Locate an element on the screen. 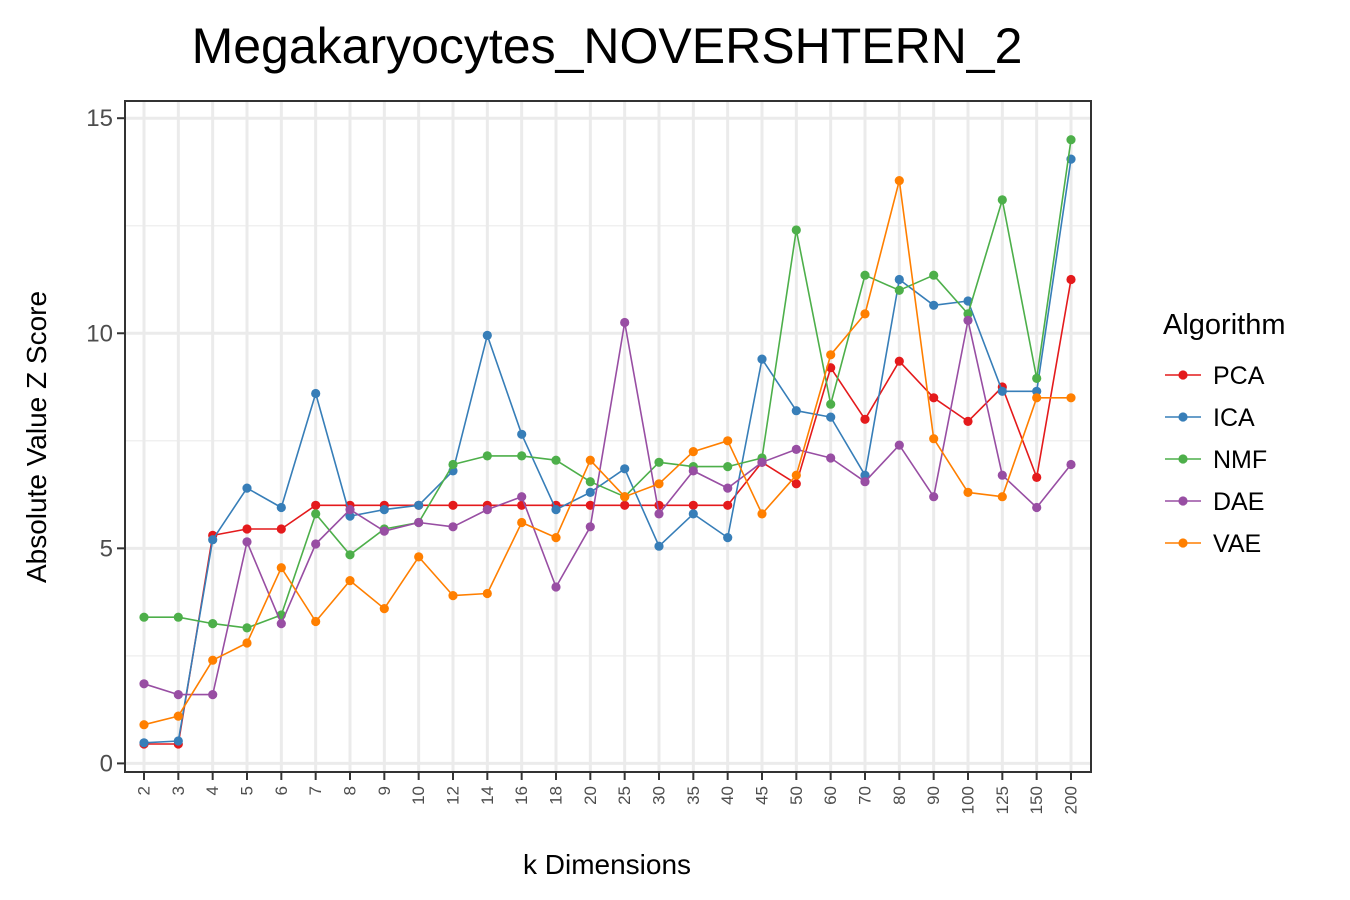 The height and width of the screenshot is (900, 1350). x-tick-label: 12 is located at coordinates (453, 795).